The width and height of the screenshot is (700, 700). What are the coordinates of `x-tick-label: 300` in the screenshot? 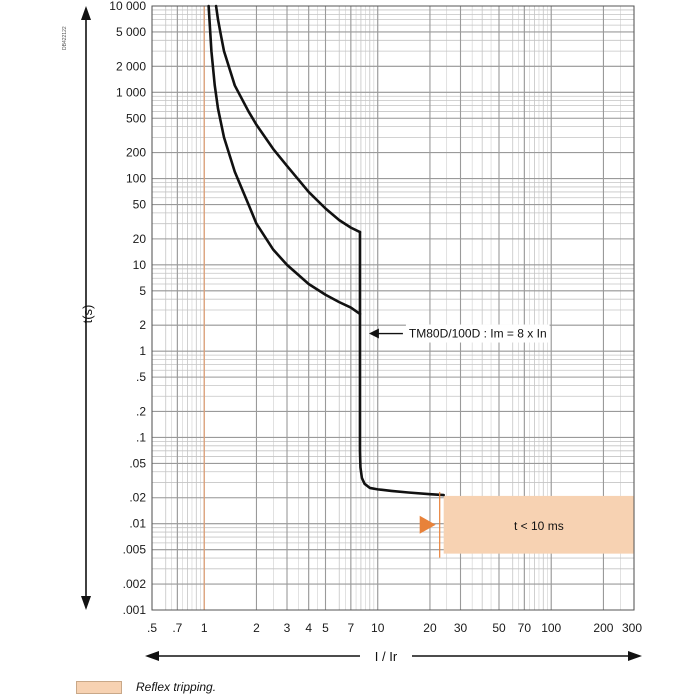 It's located at (632, 628).